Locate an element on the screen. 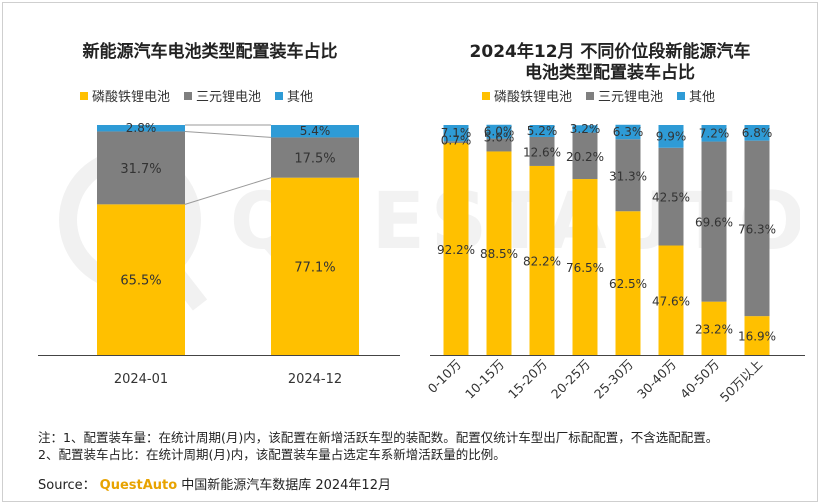 The image size is (820, 504). right-chart-title-line1: 2024年12月 不同价位段新能源汽车 is located at coordinates (610, 52).